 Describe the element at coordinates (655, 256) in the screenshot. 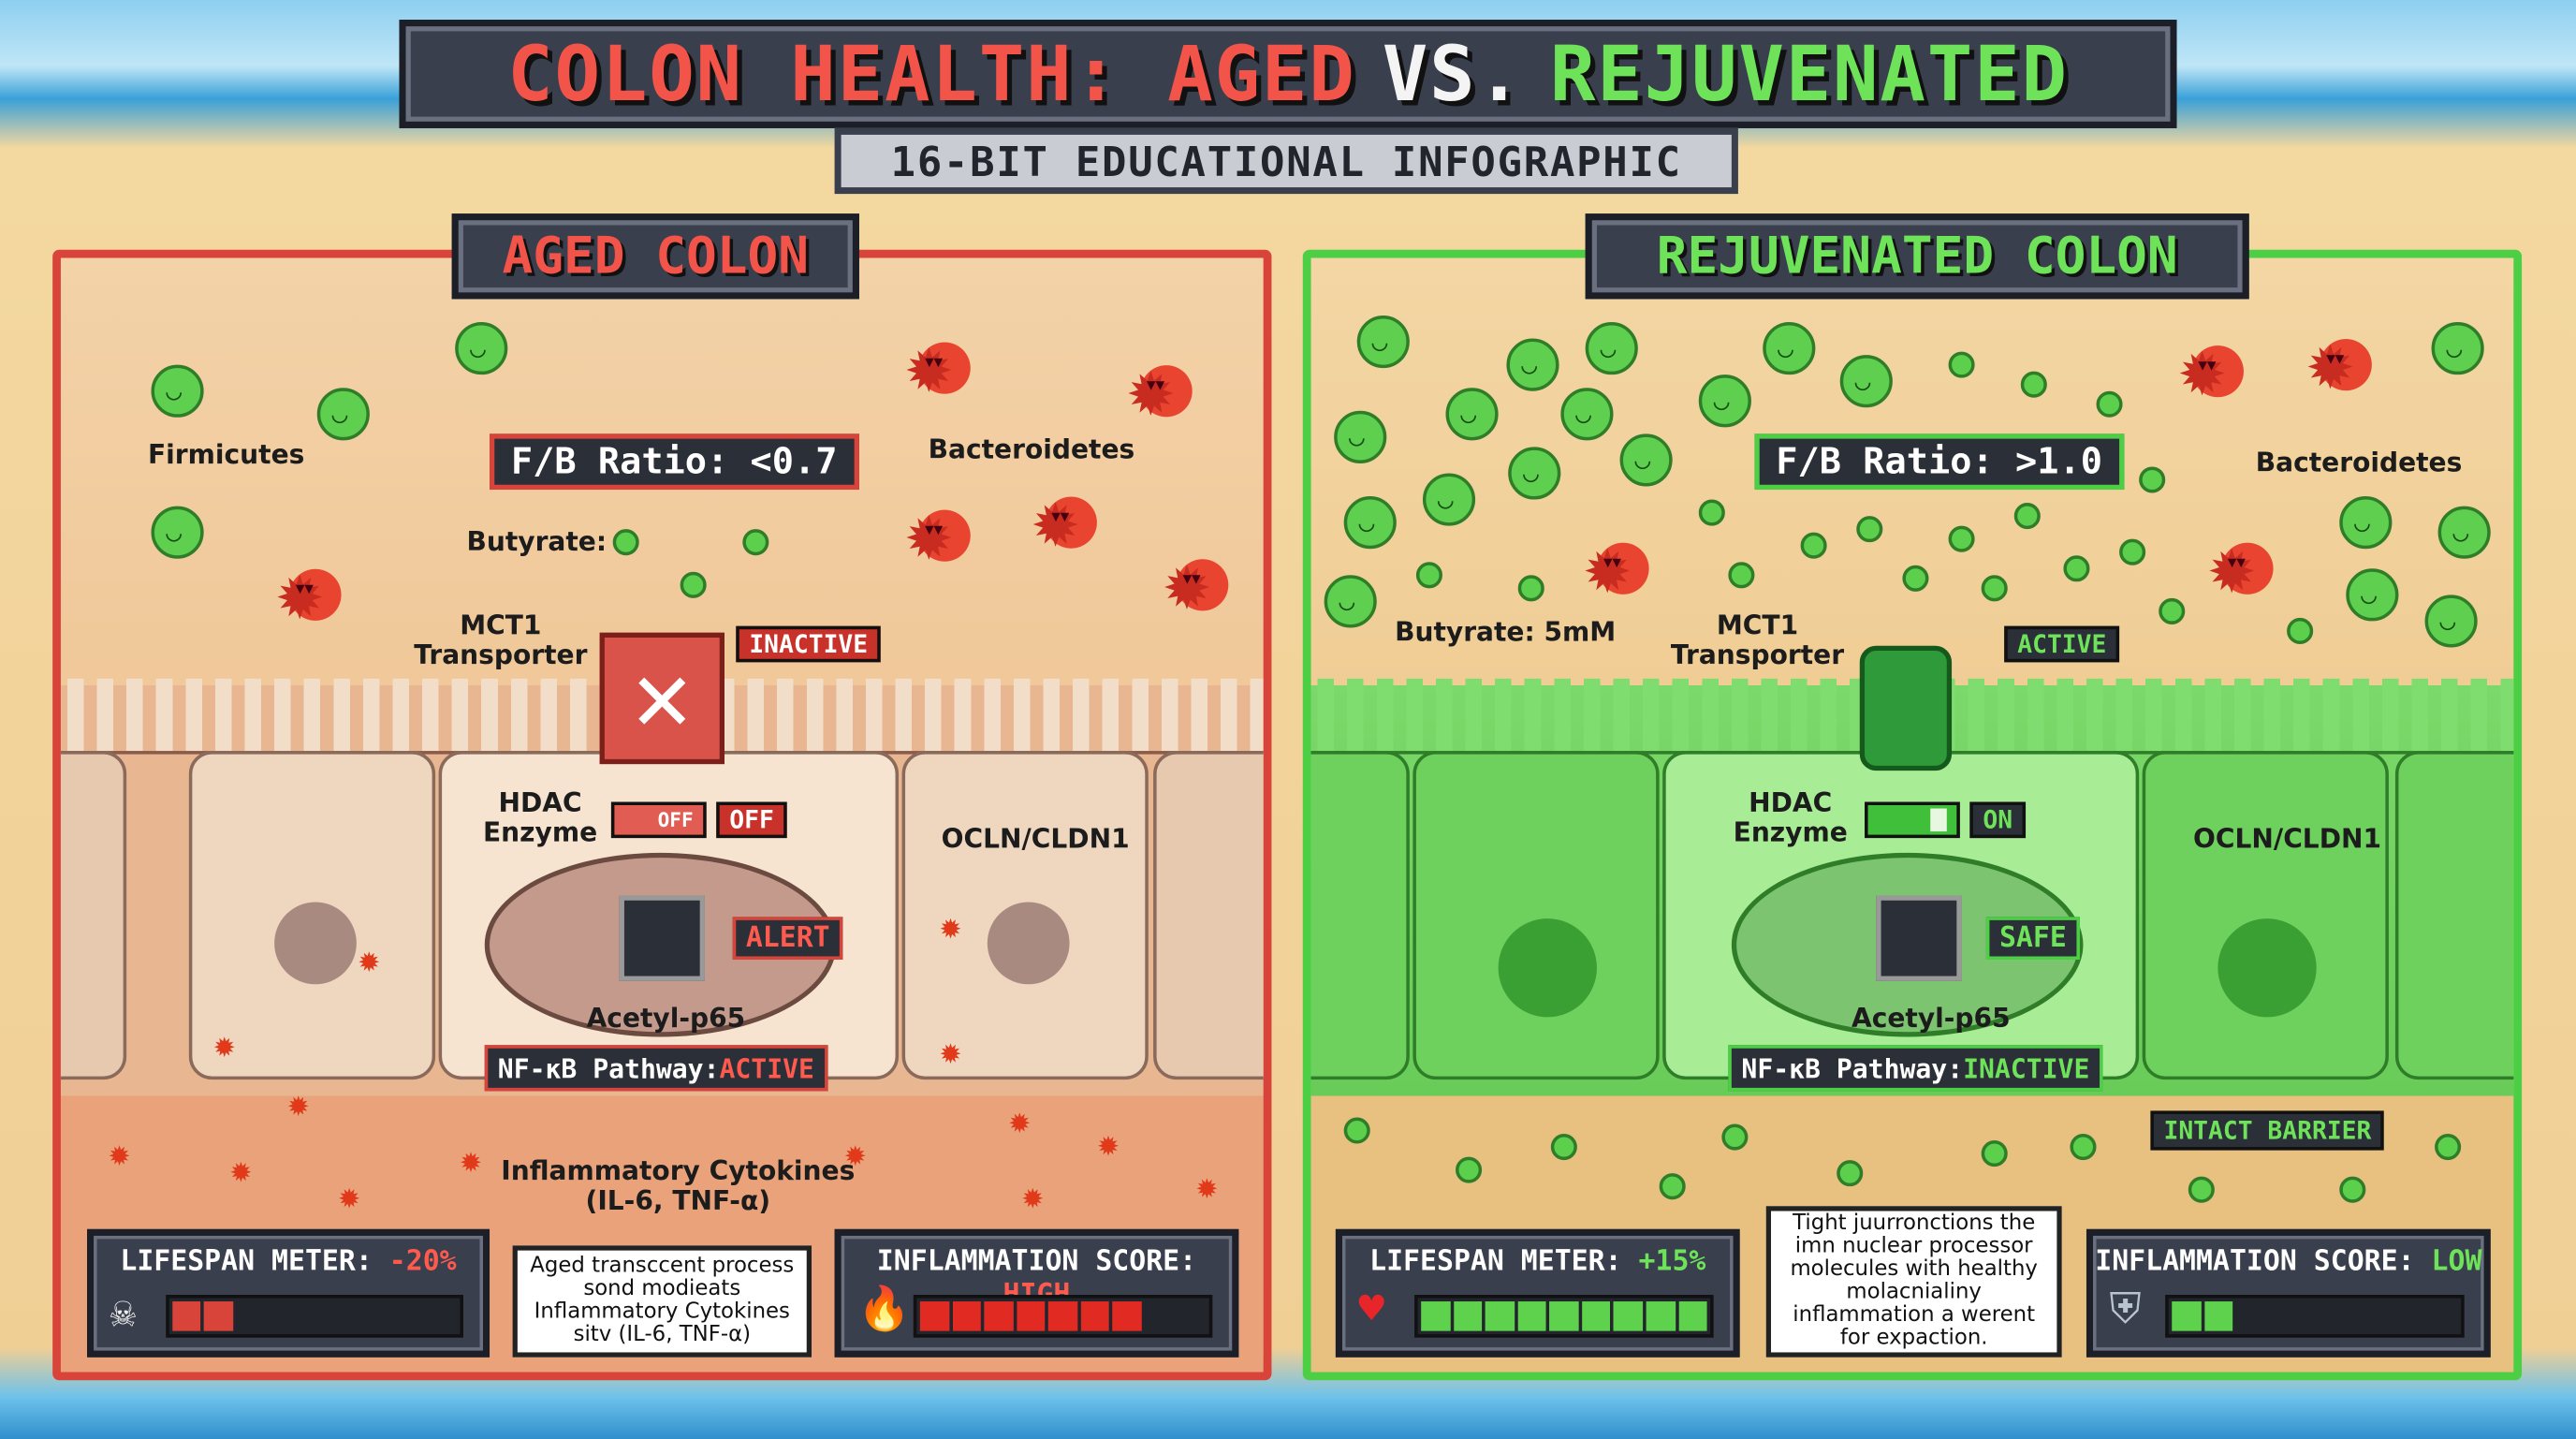

I see `aged-header: AGED COLON` at that location.